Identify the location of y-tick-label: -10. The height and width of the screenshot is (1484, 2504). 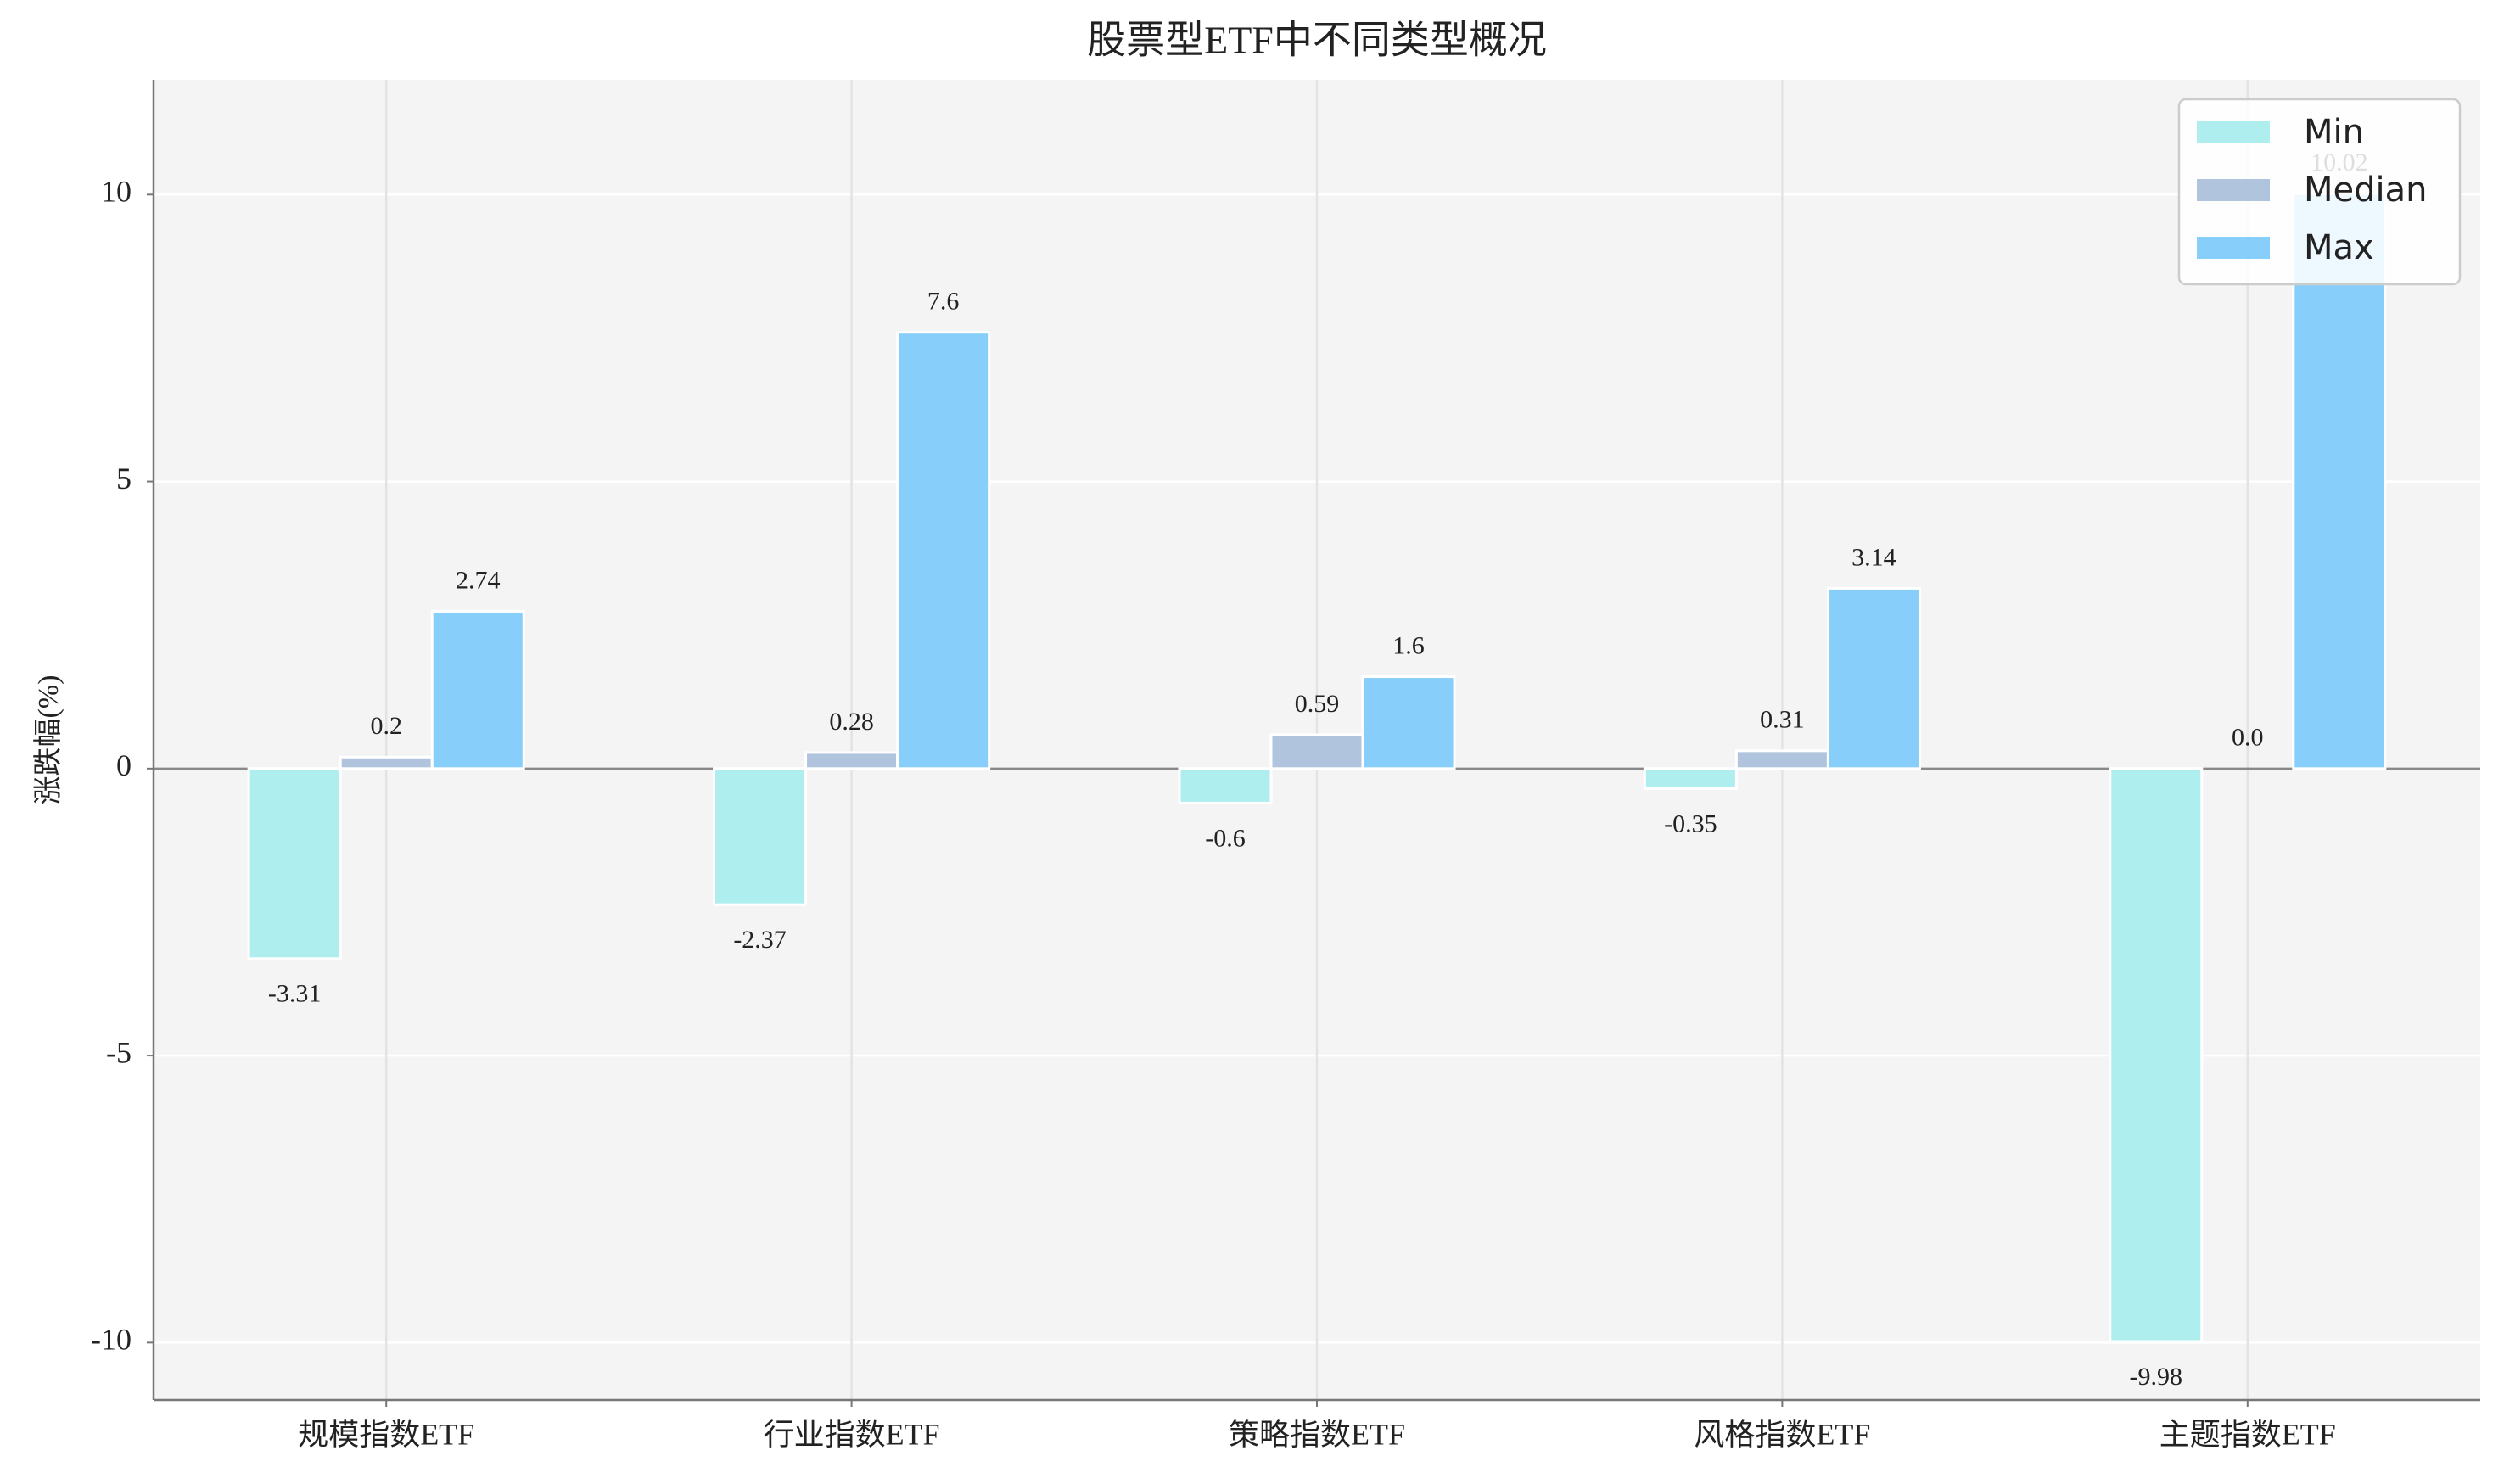
(111, 1340).